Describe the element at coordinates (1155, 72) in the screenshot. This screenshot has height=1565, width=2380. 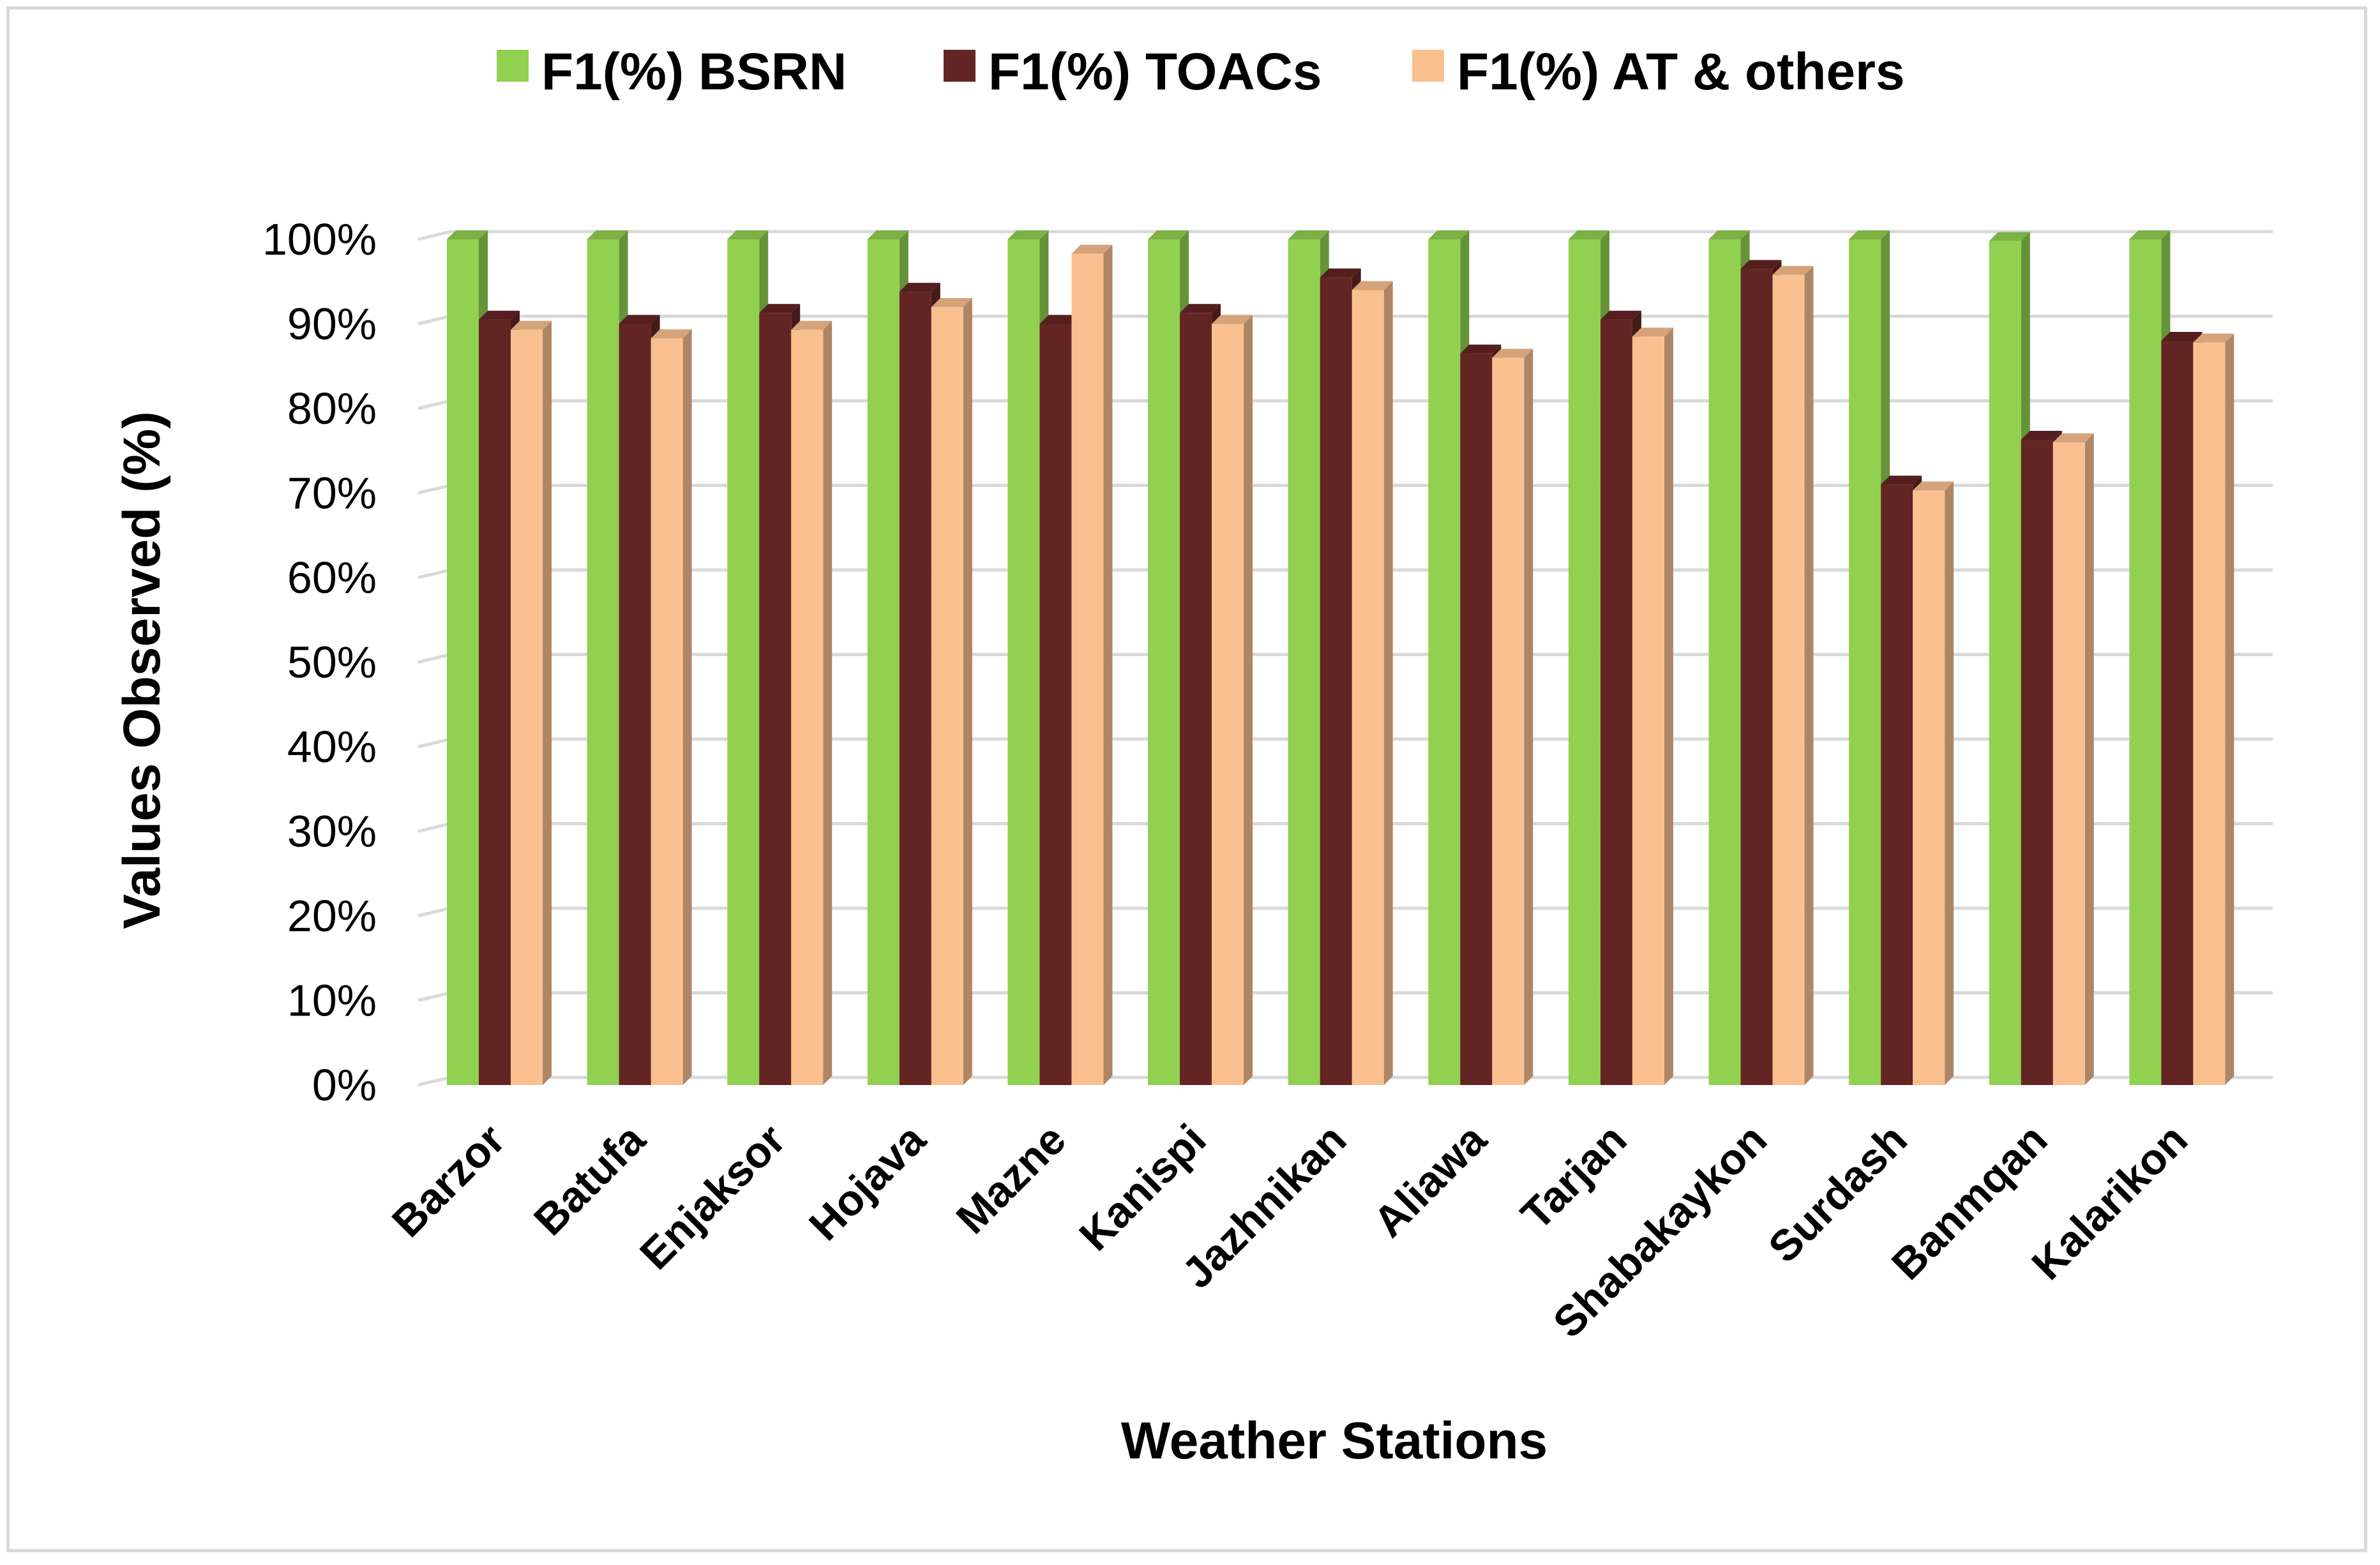
I see `legend-label: F1(%) TOACs` at that location.